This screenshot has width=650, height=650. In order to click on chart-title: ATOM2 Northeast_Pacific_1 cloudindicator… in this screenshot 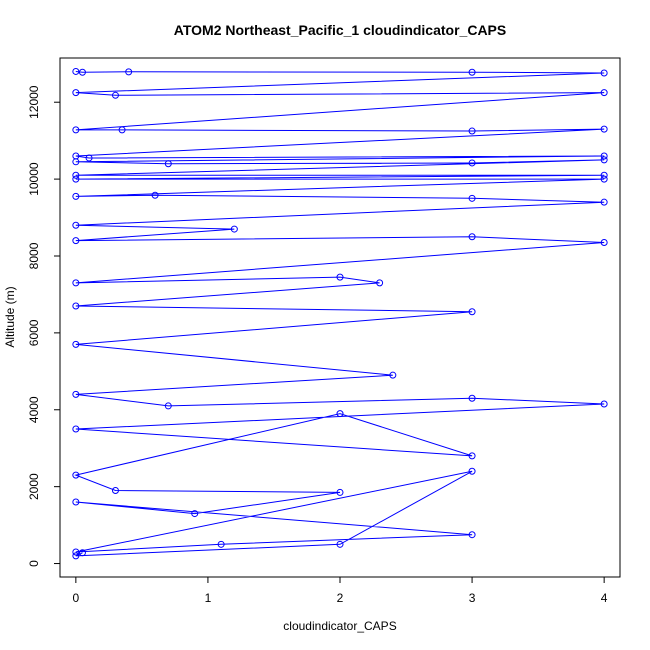, I will do `click(340, 30)`.